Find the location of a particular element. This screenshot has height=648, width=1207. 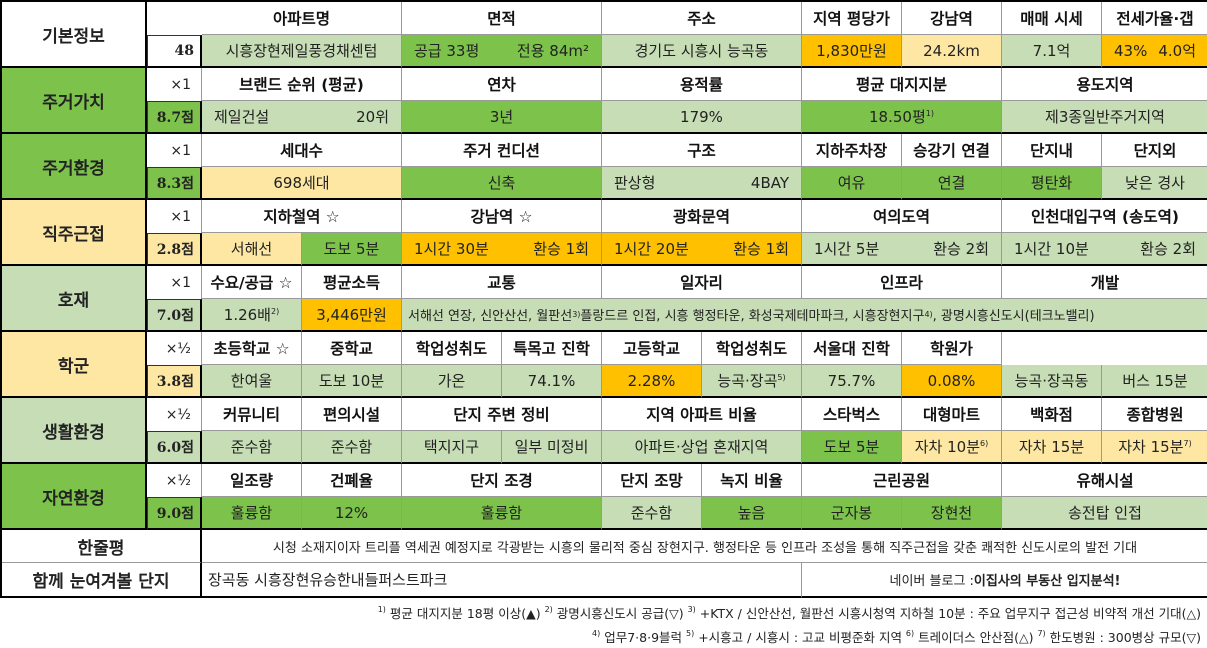

residential_env-header-4: 승강기 연결 is located at coordinates (952, 150).